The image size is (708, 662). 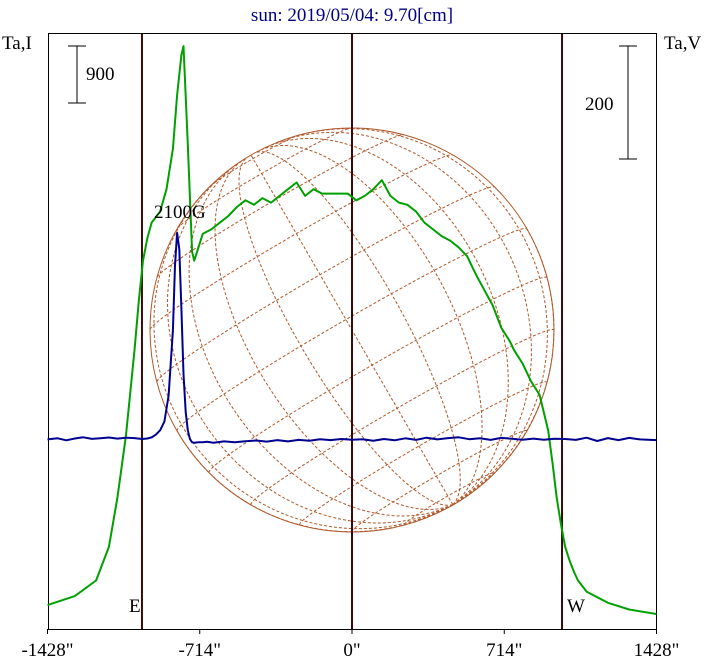 What do you see at coordinates (576, 606) in the screenshot?
I see `west-limb-label: W` at bounding box center [576, 606].